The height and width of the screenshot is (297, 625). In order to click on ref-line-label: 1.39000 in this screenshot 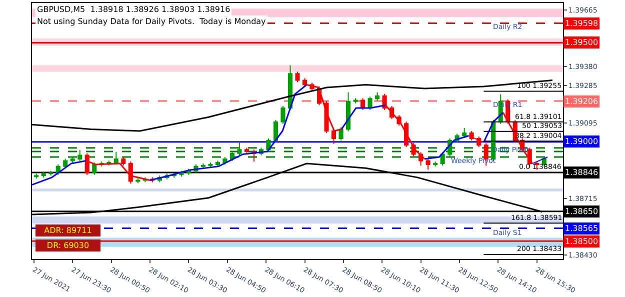, I will do `click(581, 141)`.